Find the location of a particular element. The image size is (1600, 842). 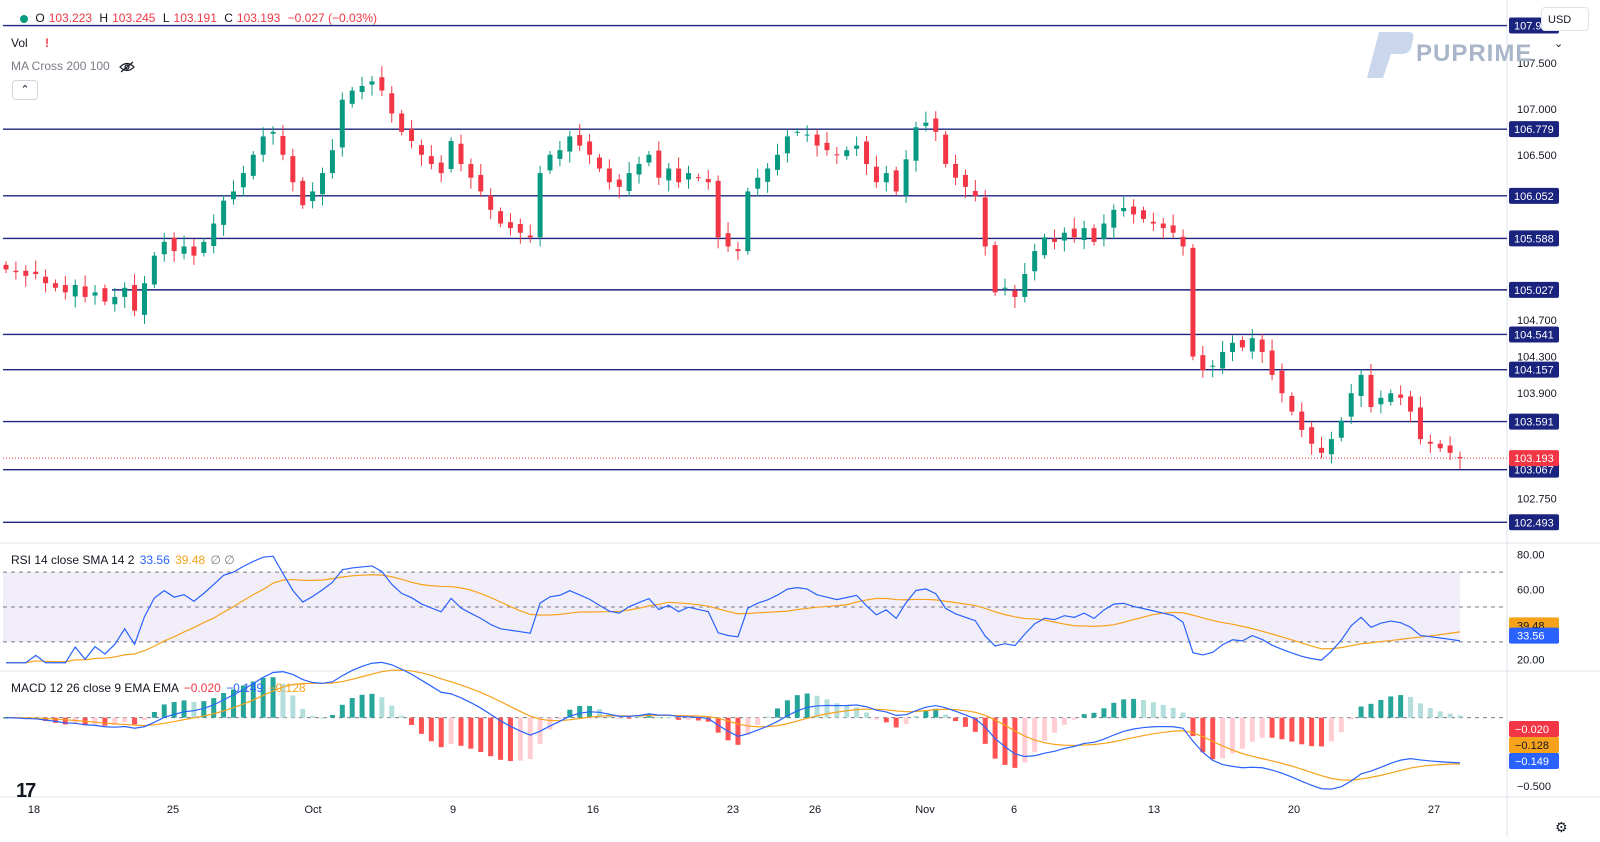

vol-indicator: Vol ! is located at coordinates (30, 43).